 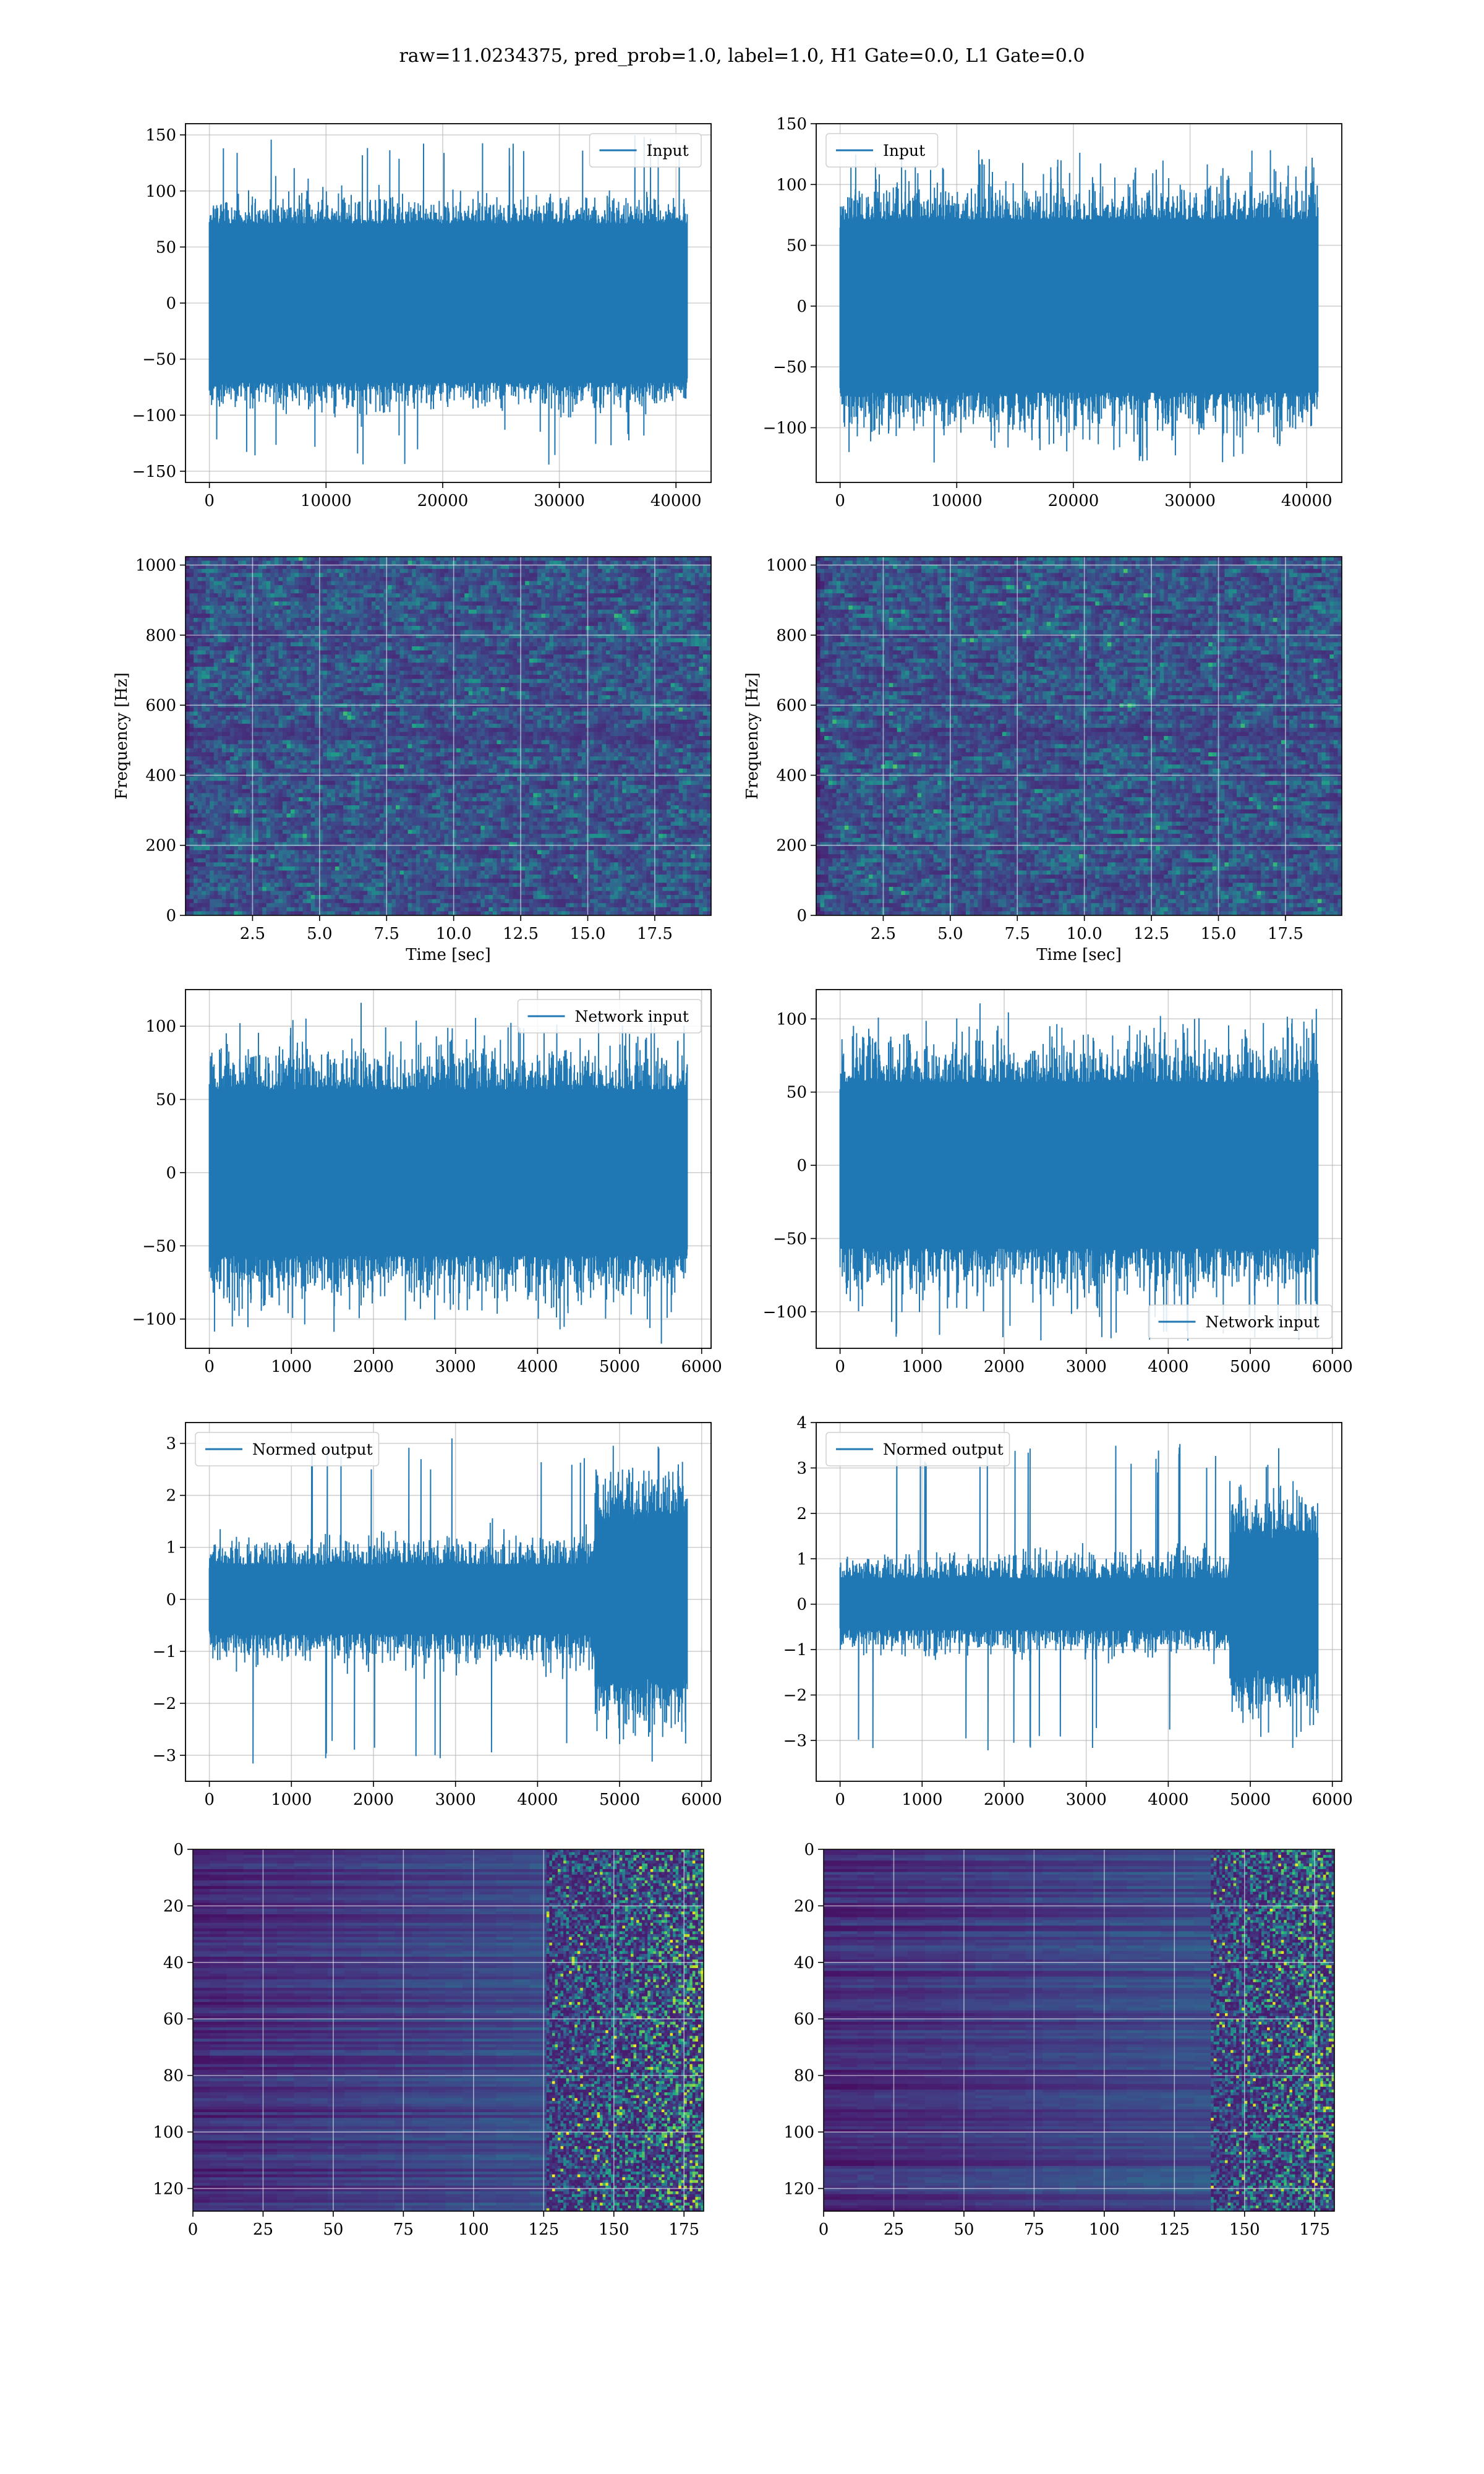 I want to click on x-tick-label: 2.5, so click(x=252, y=934).